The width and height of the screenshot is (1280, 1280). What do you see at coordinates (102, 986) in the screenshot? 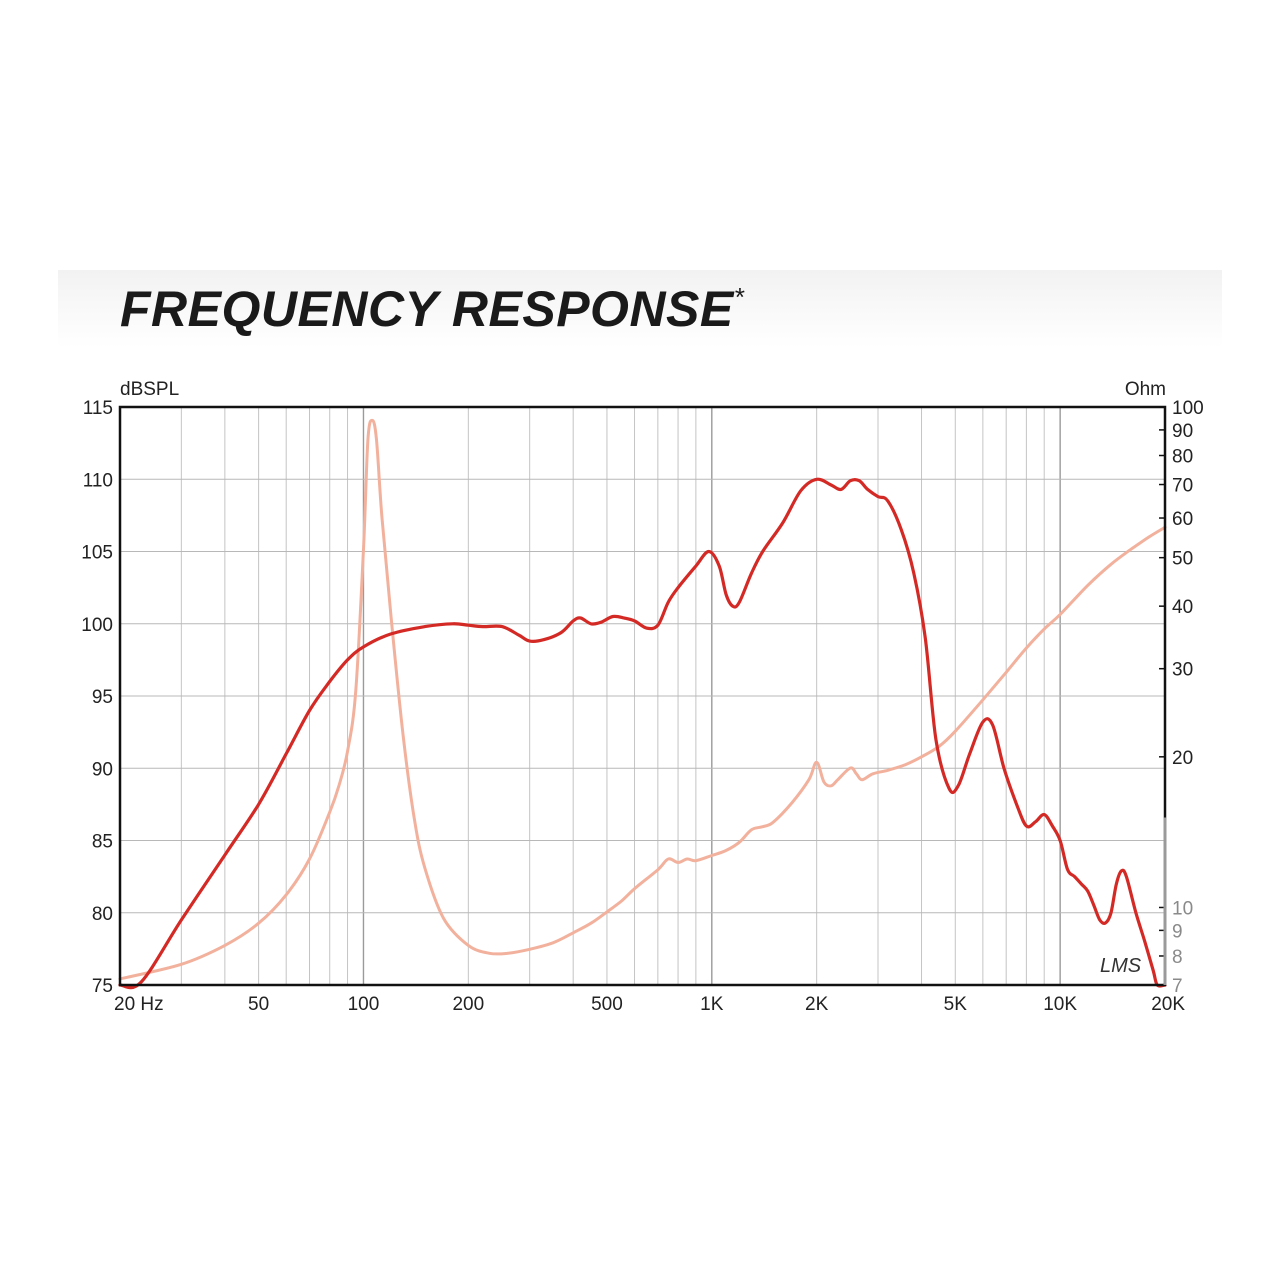
I see `left-tick-label: 75` at bounding box center [102, 986].